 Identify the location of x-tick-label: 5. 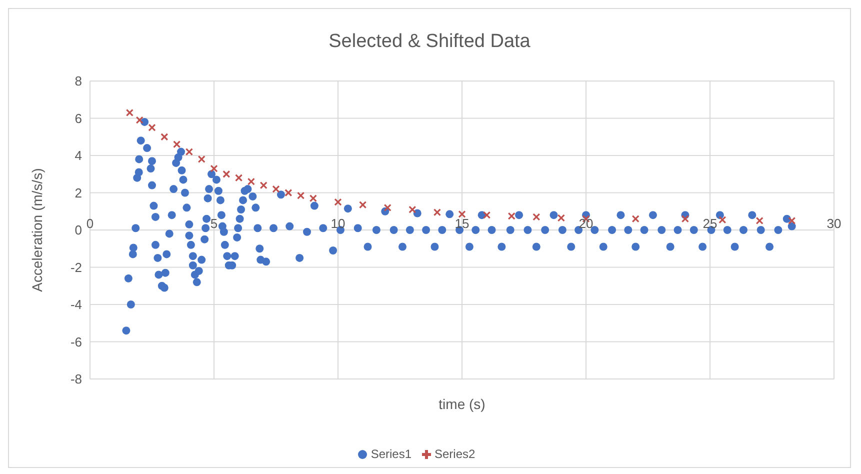
(214, 224).